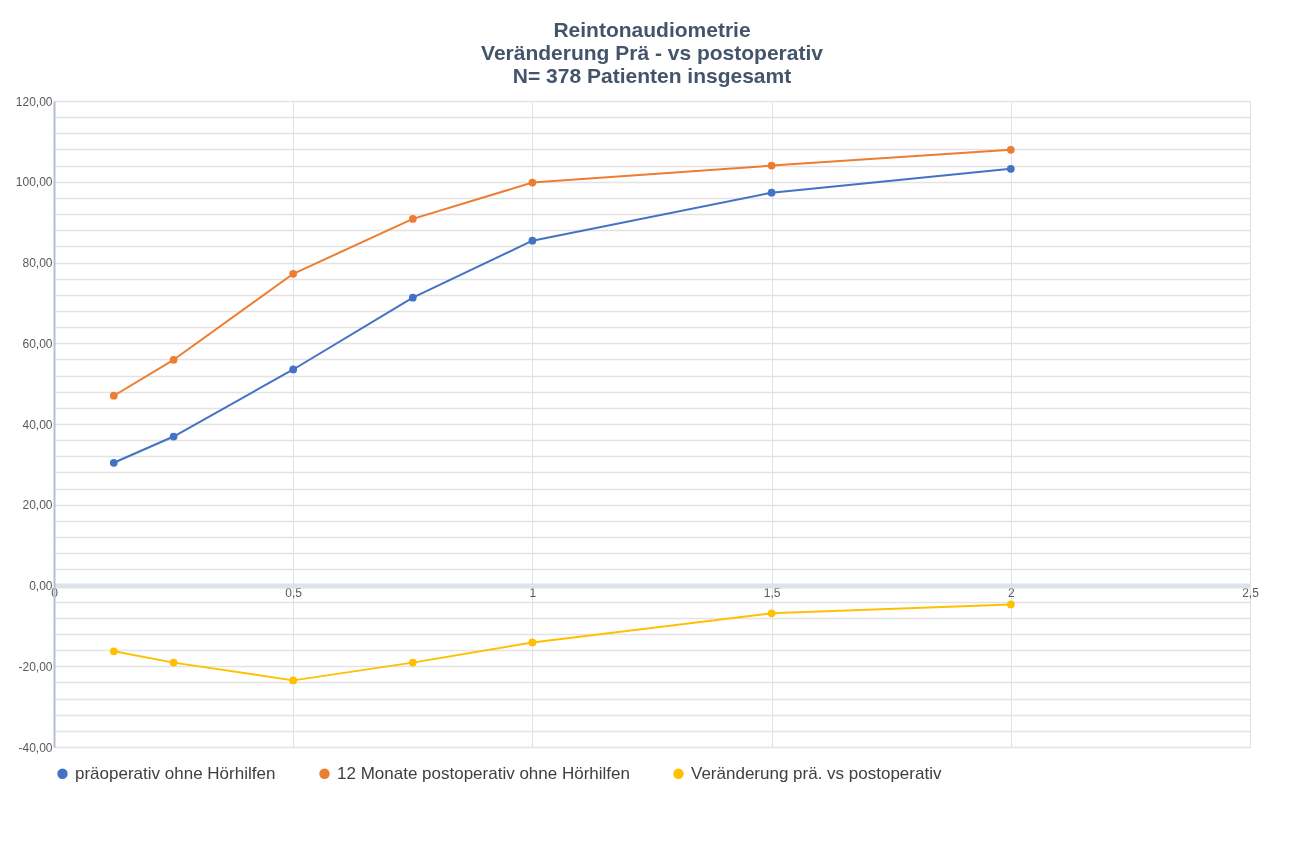 The height and width of the screenshot is (860, 1304). I want to click on text: Reintonaudiometrie, so click(652, 29).